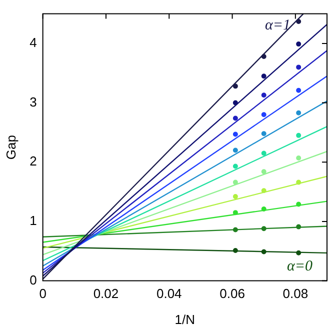 This screenshot has width=332, height=332. Describe the element at coordinates (295, 294) in the screenshot. I see `x-tick-label: 0.08` at that location.